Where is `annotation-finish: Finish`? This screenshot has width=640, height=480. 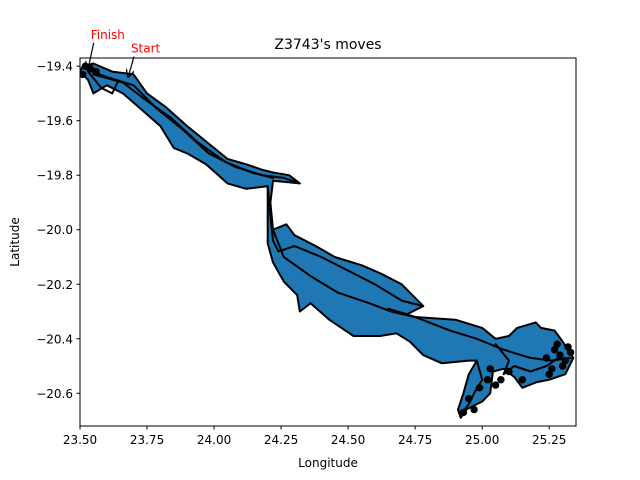 annotation-finish: Finish is located at coordinates (108, 35).